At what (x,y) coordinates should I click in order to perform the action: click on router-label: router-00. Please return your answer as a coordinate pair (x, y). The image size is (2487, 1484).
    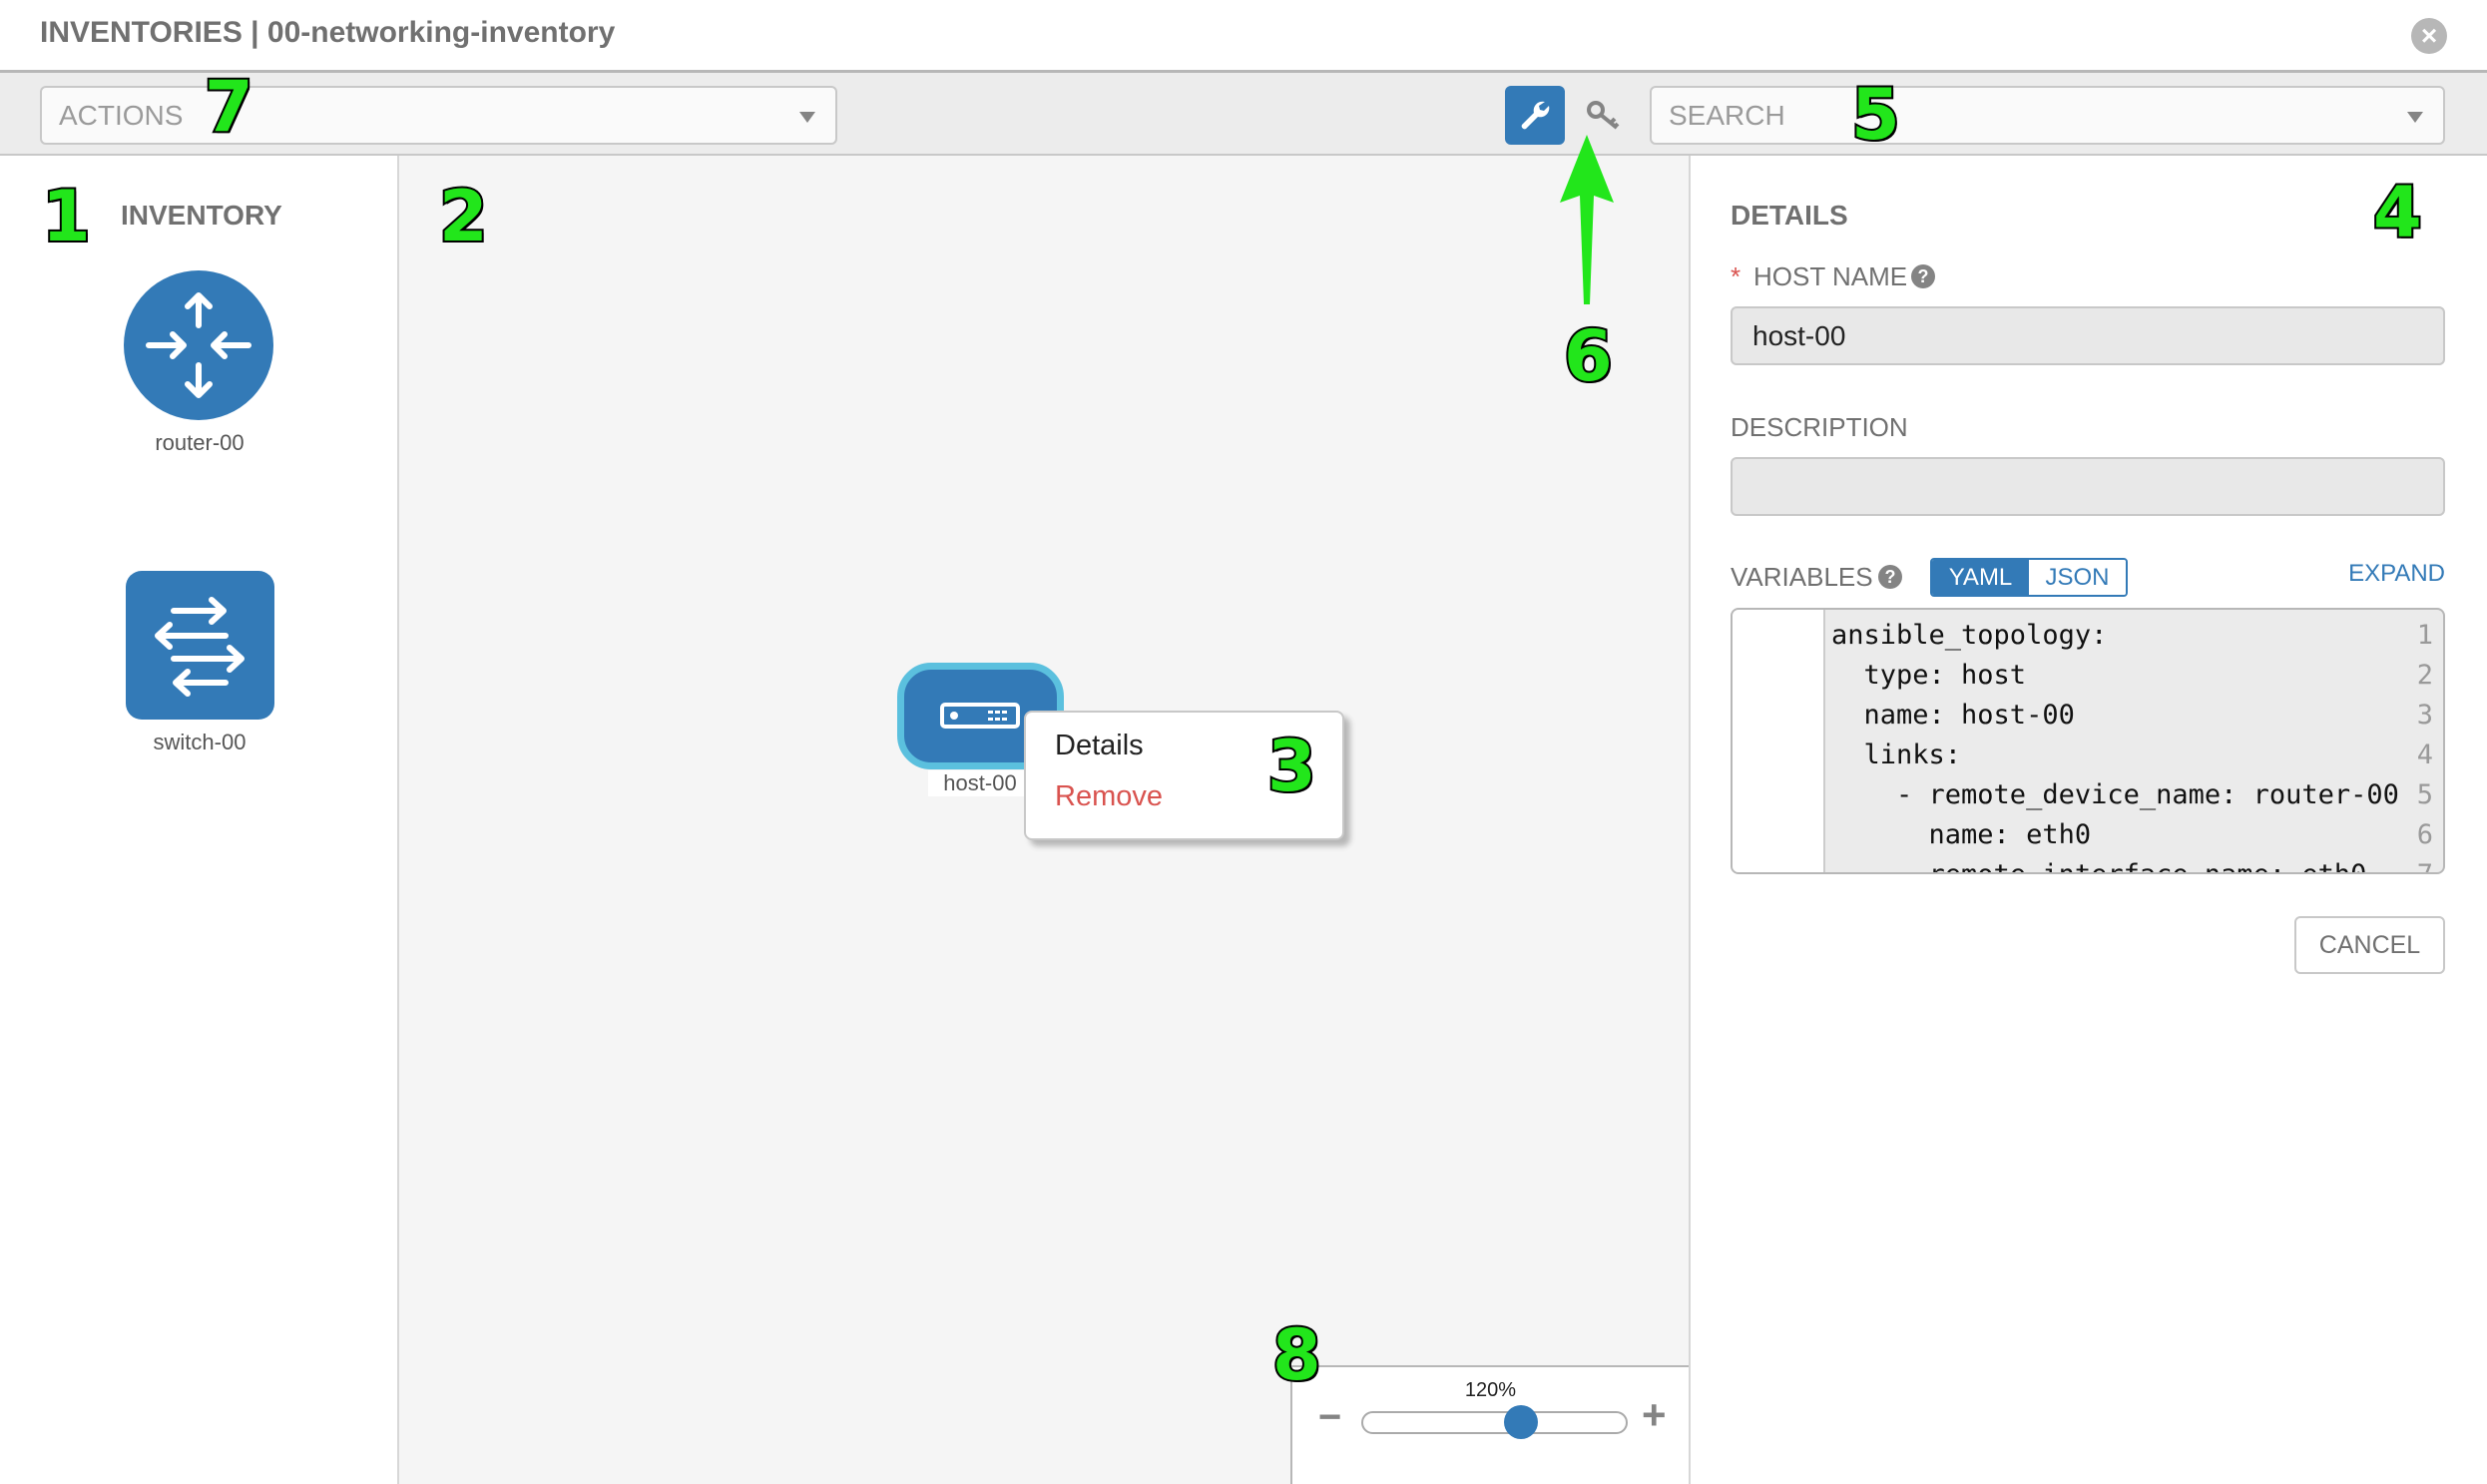
    Looking at the image, I should click on (200, 442).